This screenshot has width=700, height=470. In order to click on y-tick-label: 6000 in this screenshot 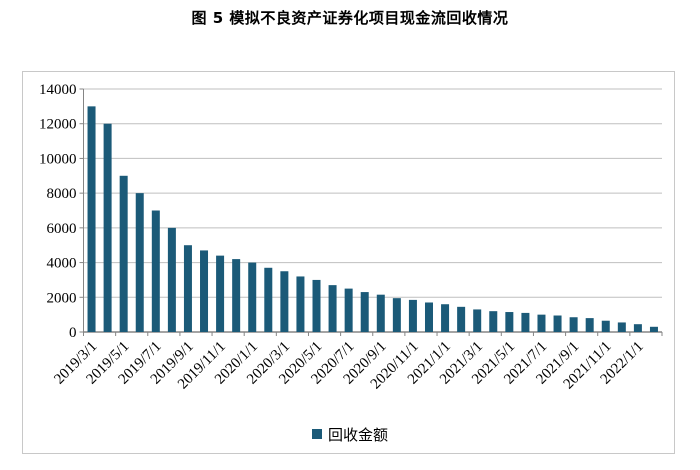, I will do `click(62, 229)`.